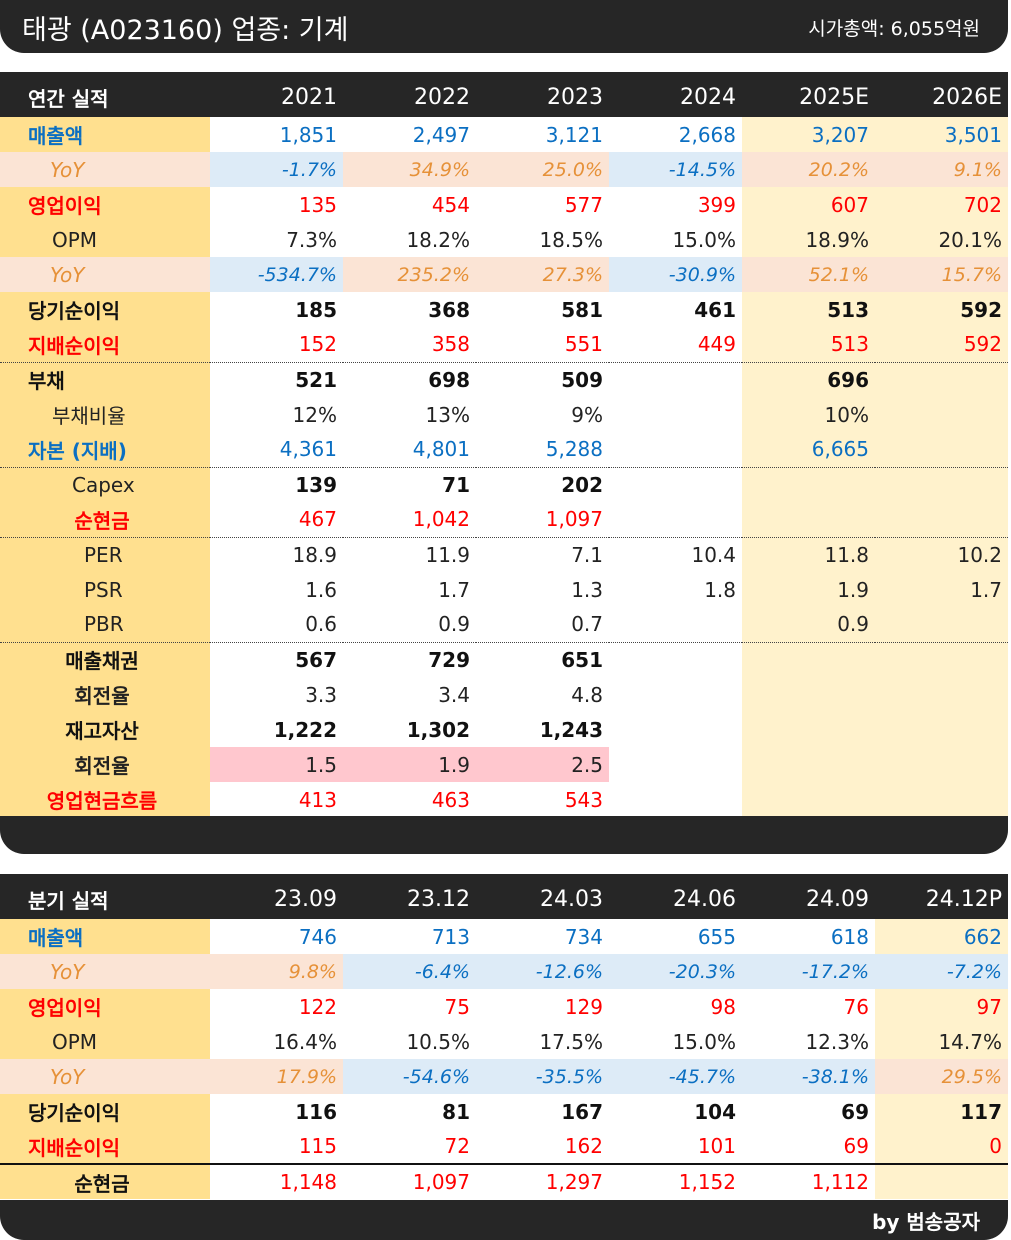  I want to click on row-label: 부채비율, so click(105, 414).